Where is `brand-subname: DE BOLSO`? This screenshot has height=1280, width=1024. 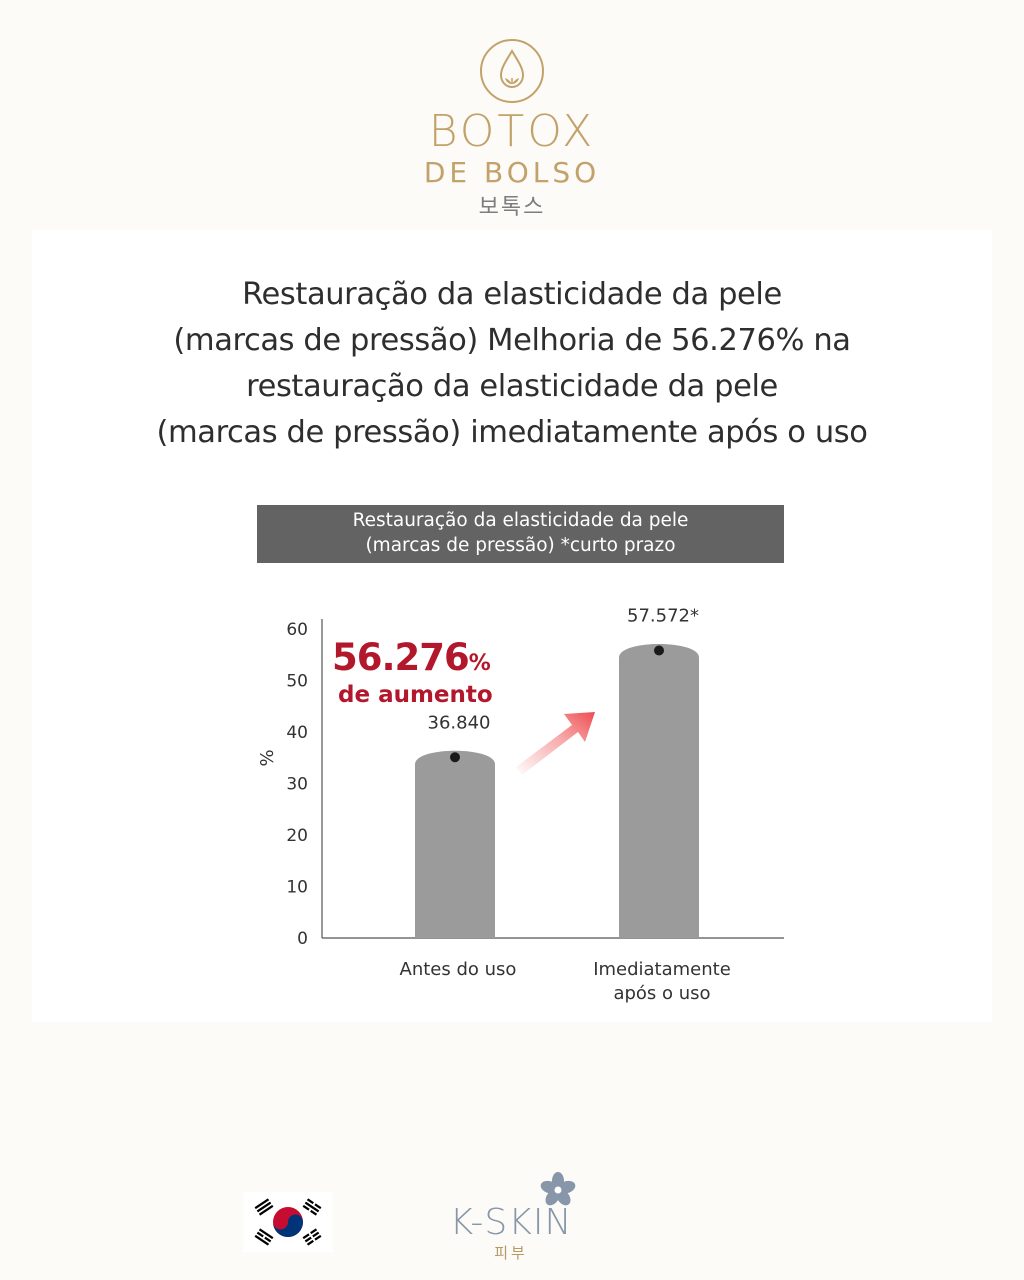
brand-subname: DE BOLSO is located at coordinates (512, 172).